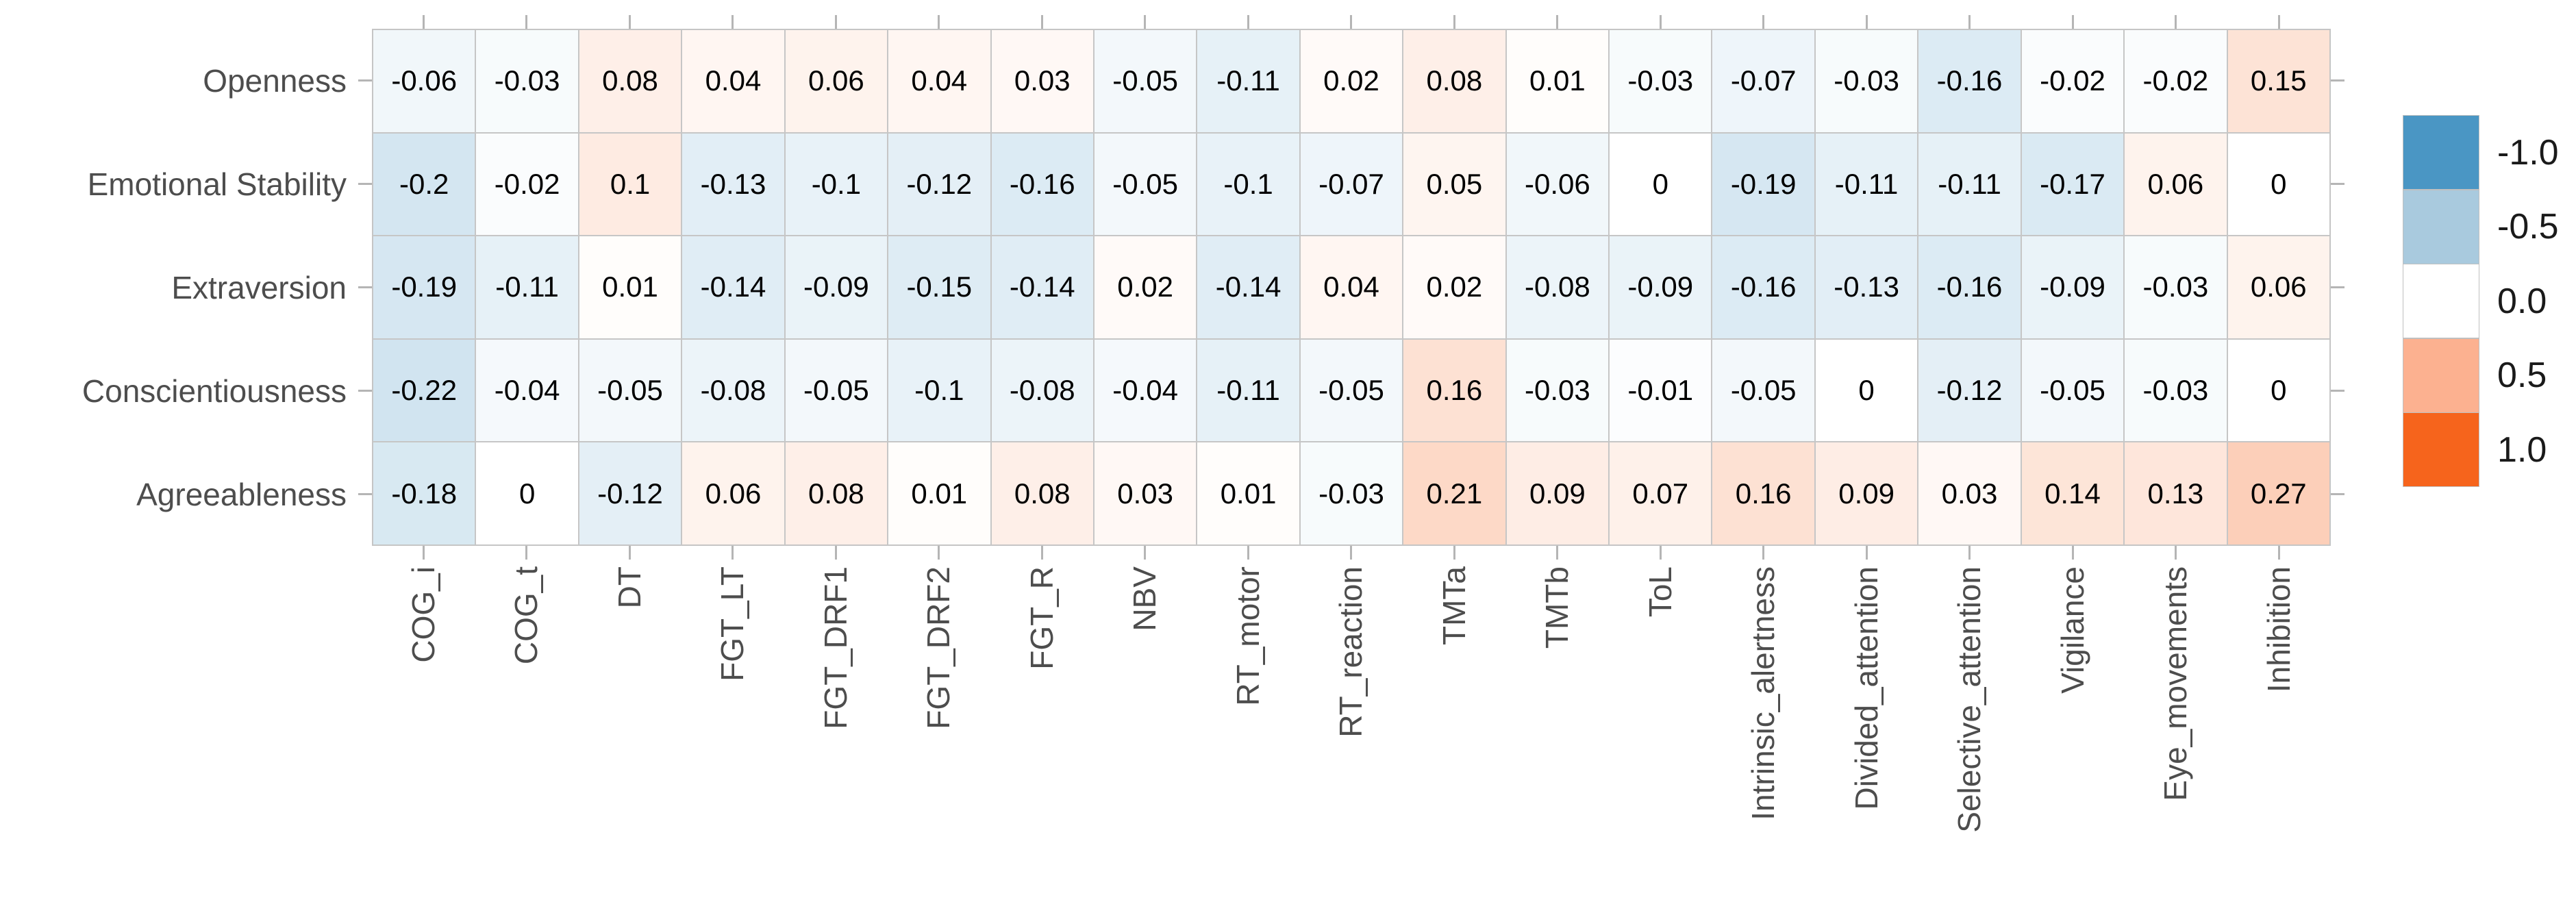 This screenshot has width=2576, height=915. I want to click on cell-value: -0.09, so click(2072, 287).